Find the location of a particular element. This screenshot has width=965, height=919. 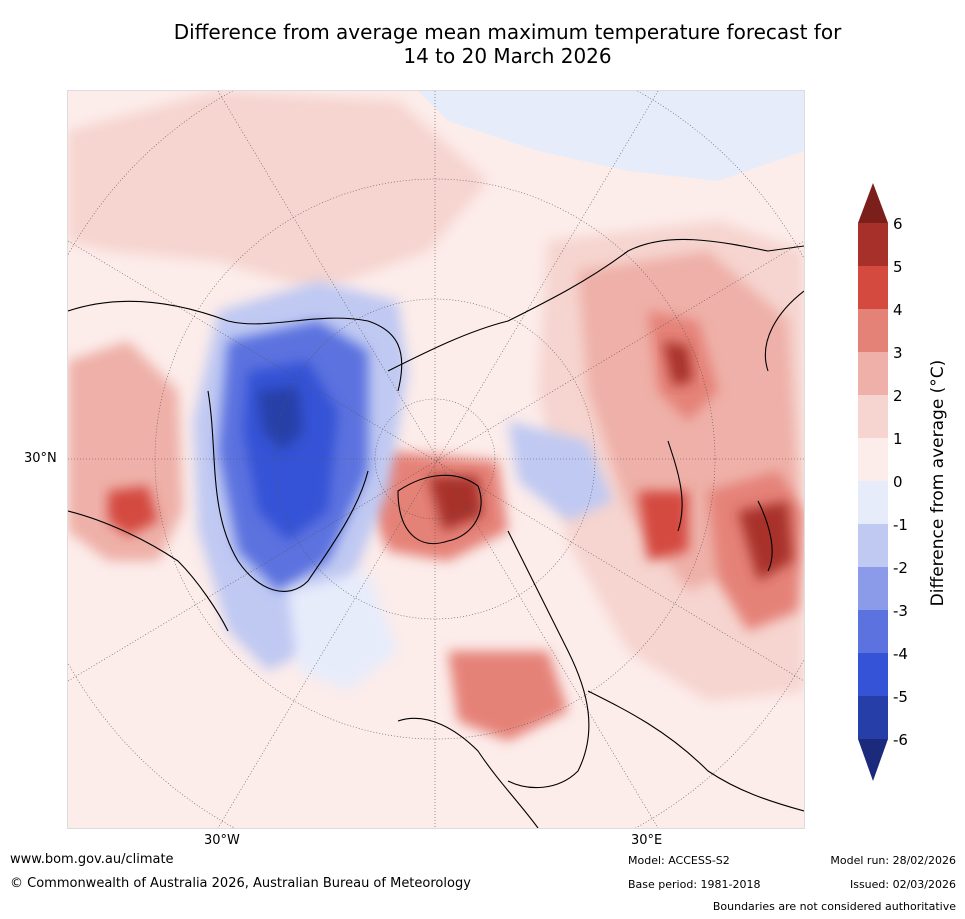

cbar-tick-4: 4 is located at coordinates (898, 310).